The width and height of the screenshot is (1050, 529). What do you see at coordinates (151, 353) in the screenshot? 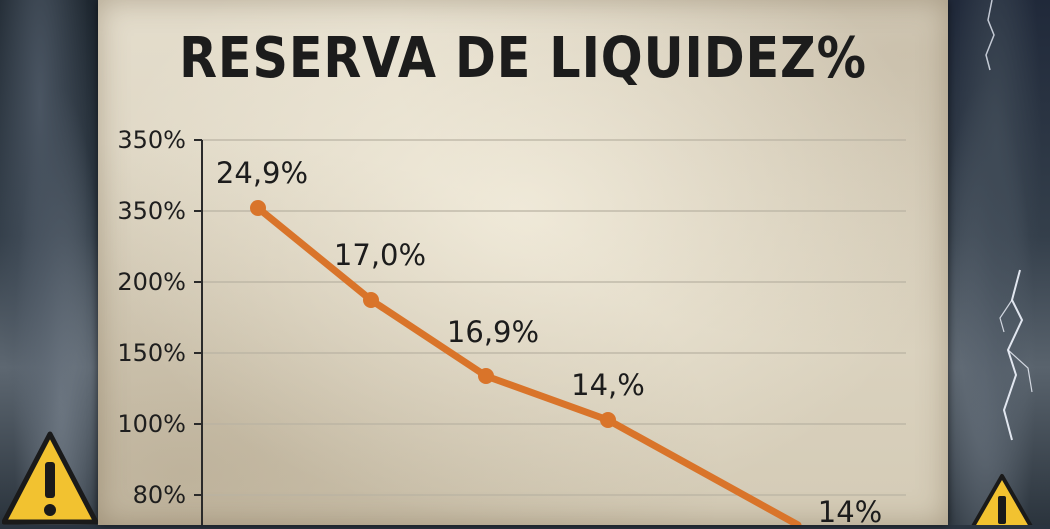
I see `y-tick-label: 150%` at bounding box center [151, 353].